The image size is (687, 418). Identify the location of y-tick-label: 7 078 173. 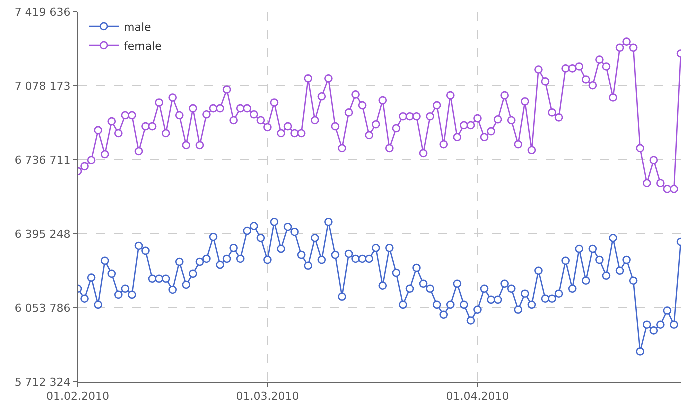
(42, 86).